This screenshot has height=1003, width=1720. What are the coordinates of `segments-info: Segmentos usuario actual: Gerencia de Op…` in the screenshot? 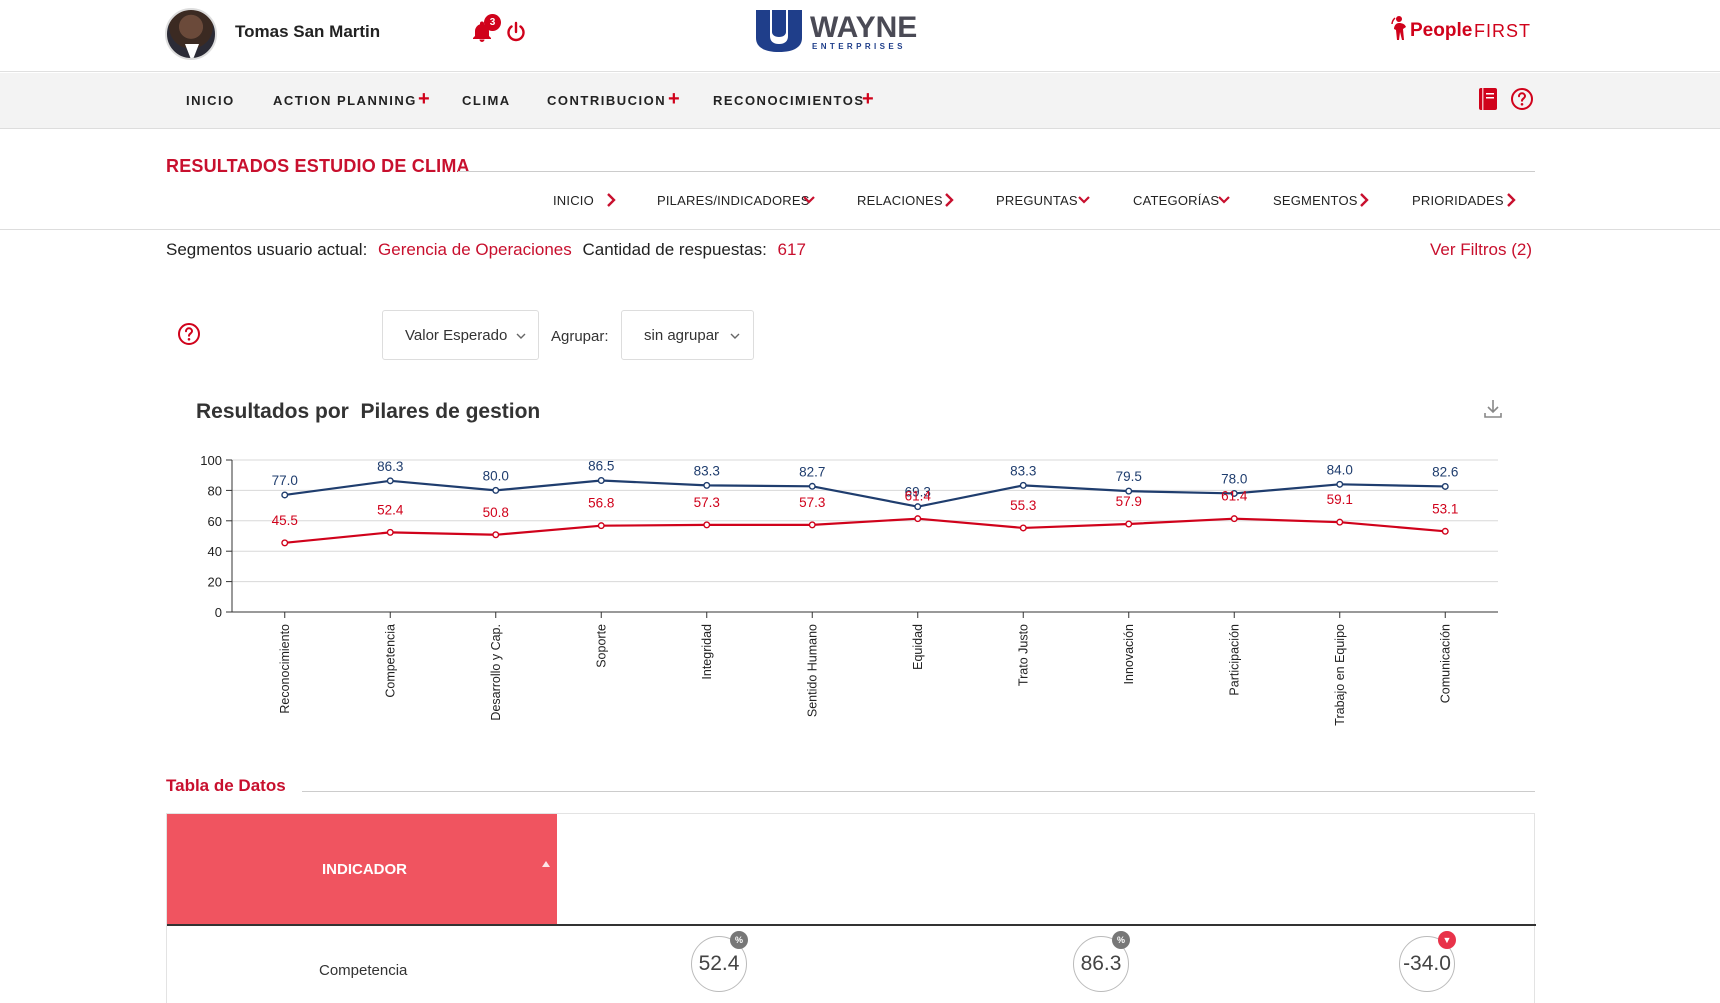 It's located at (486, 250).